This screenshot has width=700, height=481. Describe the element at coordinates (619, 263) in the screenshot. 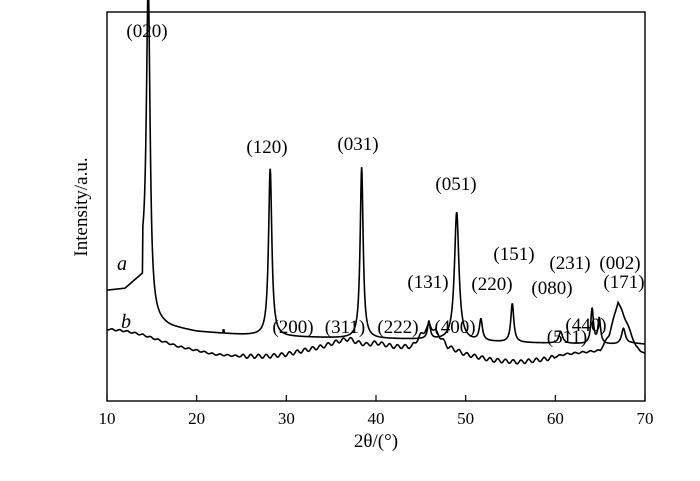

I see `peak-label-a: (002)` at that location.